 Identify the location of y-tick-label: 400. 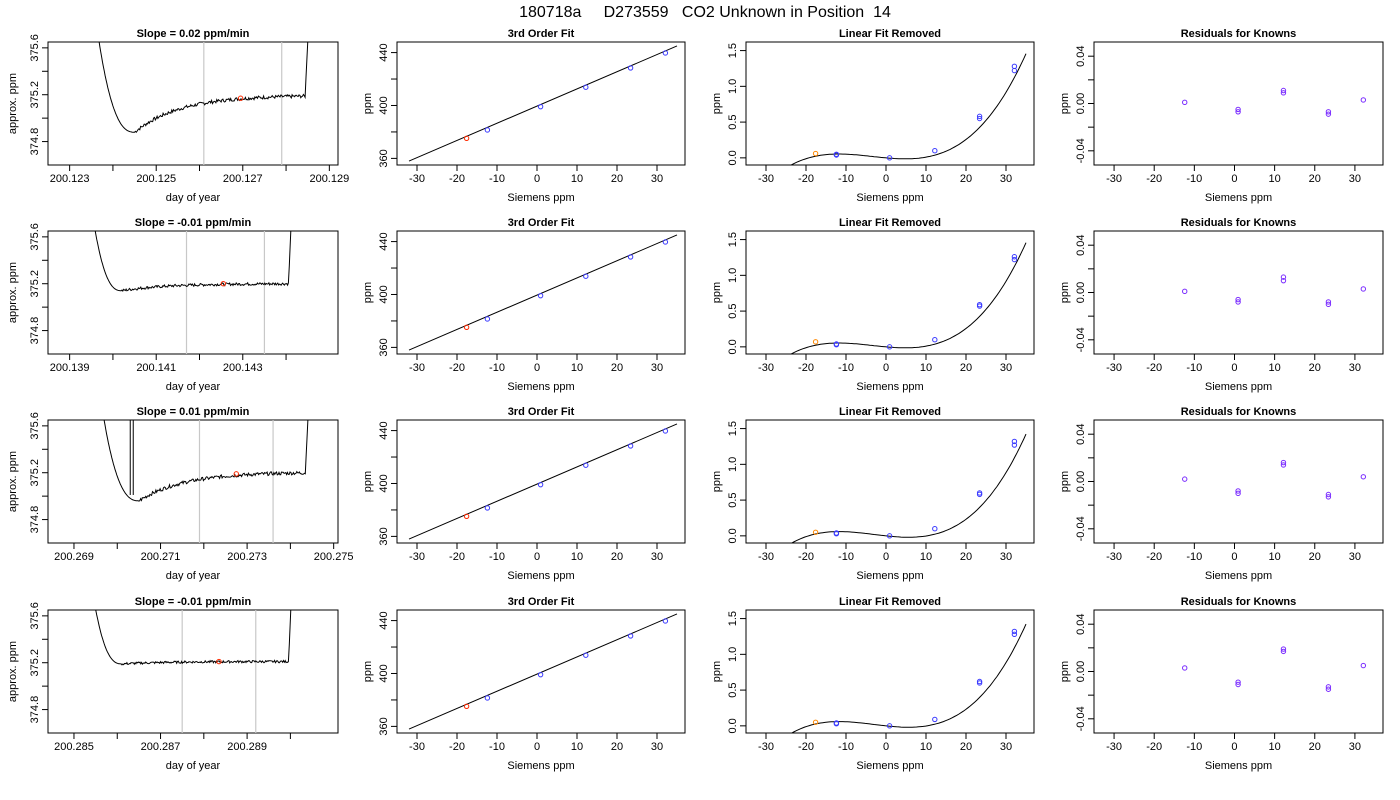
(384, 105).